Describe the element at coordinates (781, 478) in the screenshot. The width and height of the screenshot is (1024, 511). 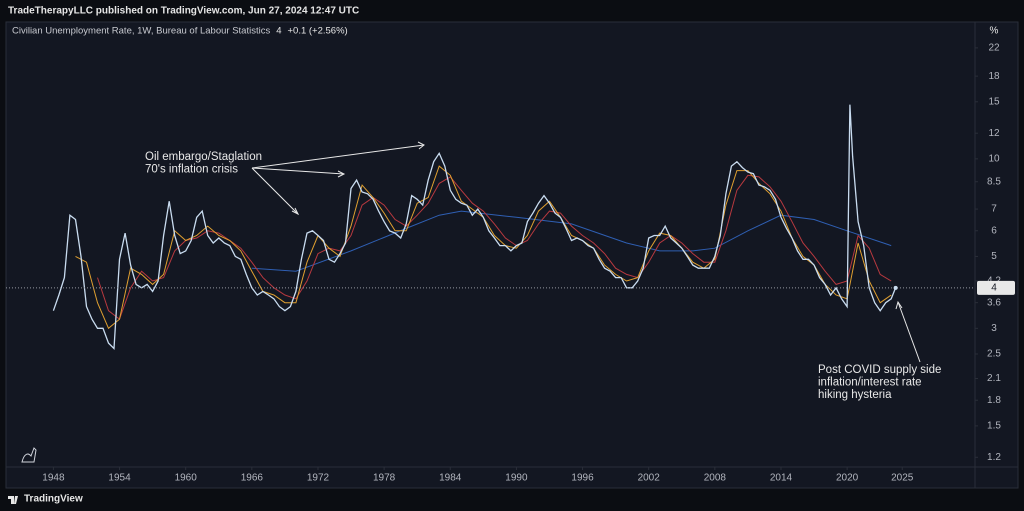
I see `x-tick-label: 2014` at that location.